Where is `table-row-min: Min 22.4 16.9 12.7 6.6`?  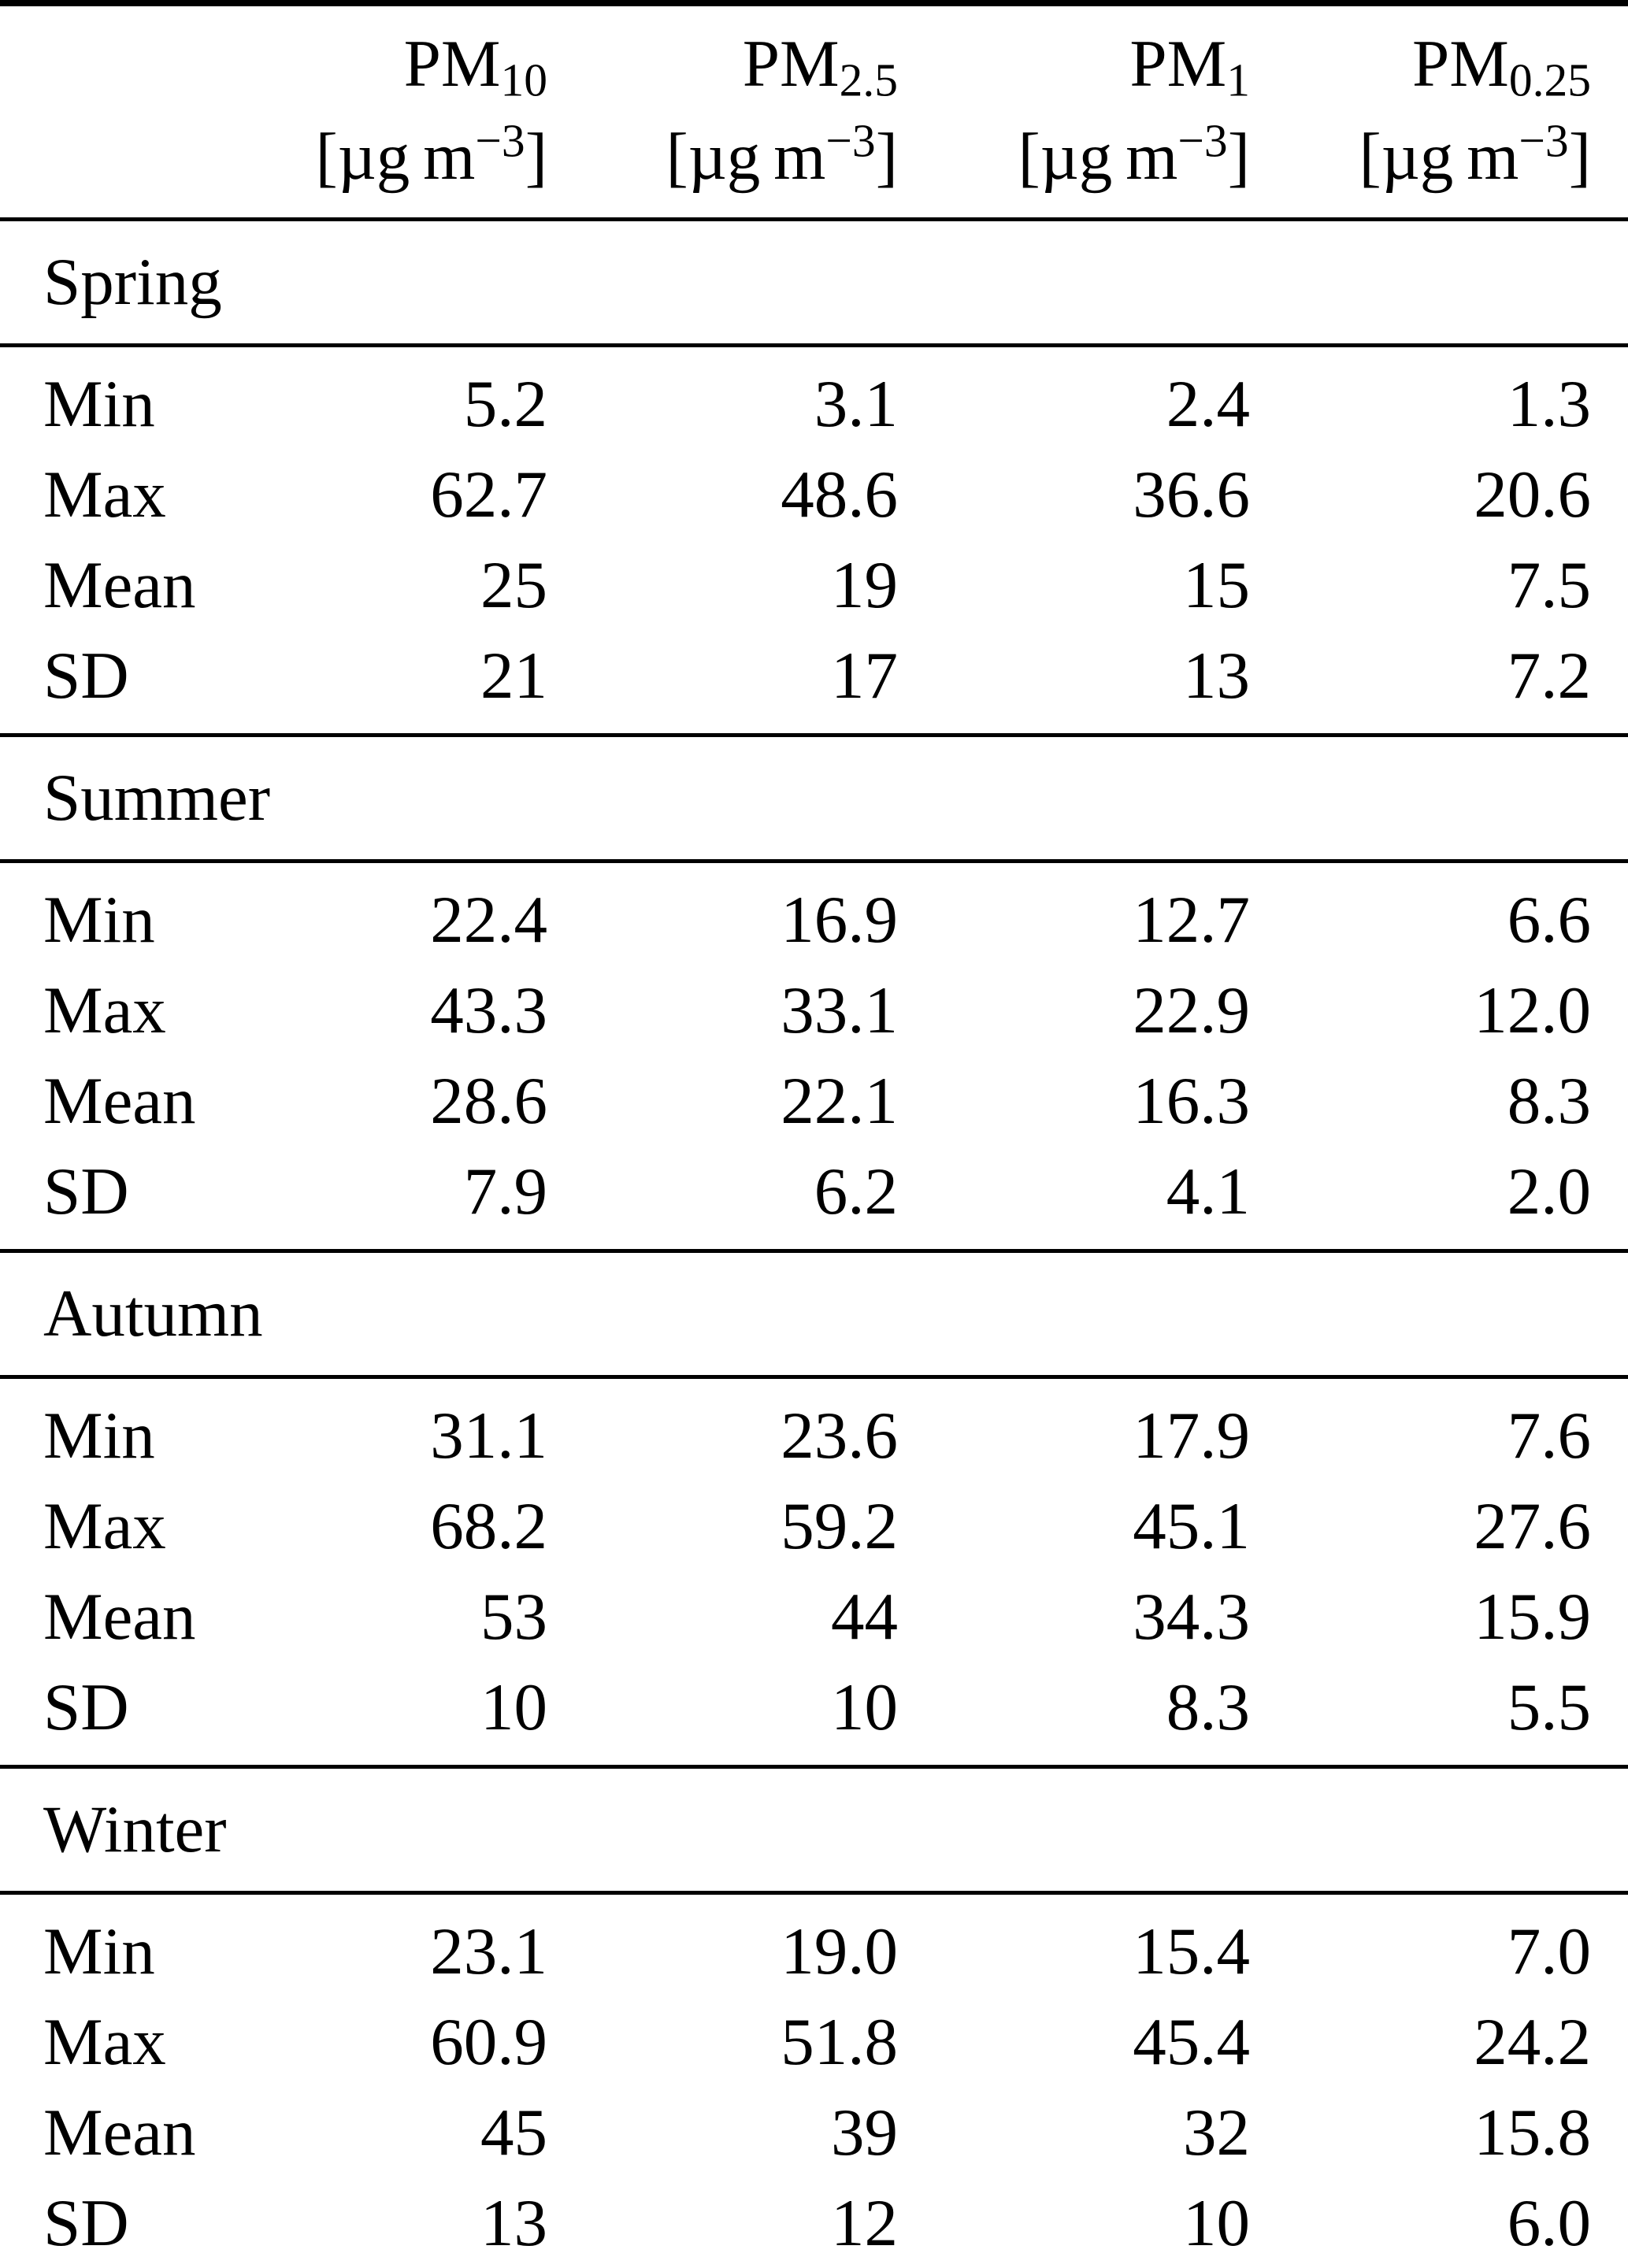 table-row-min: Min 22.4 16.9 12.7 6.6 is located at coordinates (814, 914).